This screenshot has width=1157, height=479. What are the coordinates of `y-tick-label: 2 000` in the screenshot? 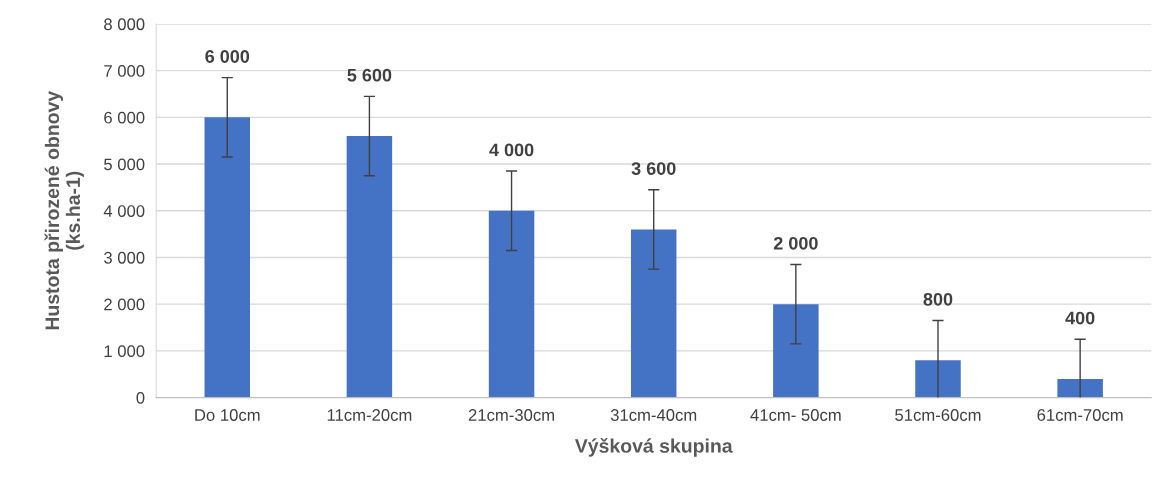 It's located at (124, 304).